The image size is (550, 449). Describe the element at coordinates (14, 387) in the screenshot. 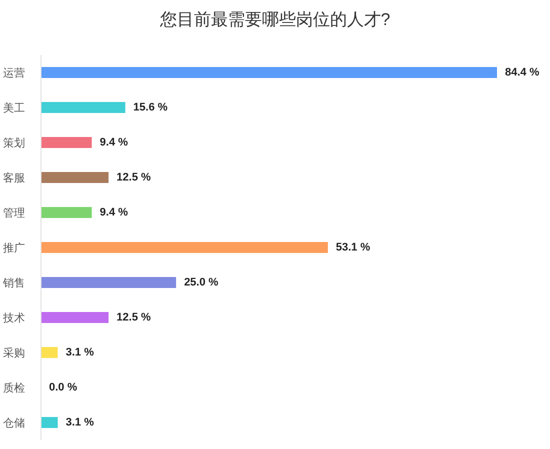

I see `y-tick-label: 质检` at that location.